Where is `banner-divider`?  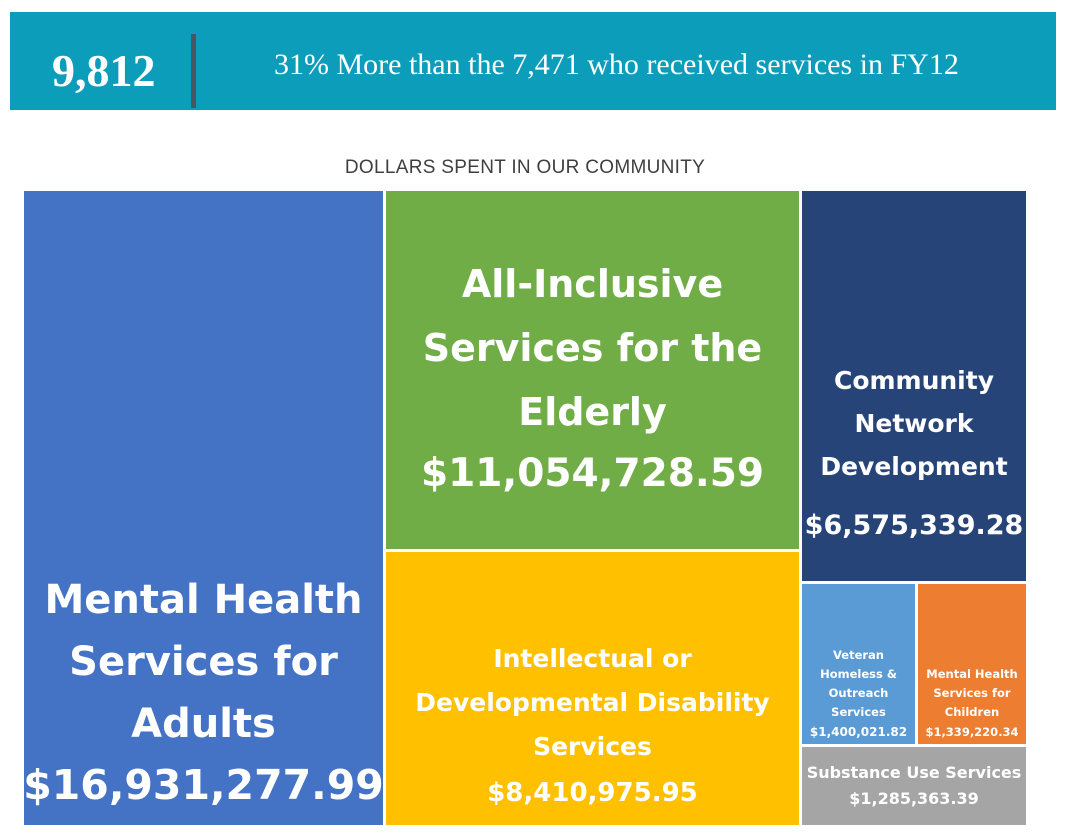
banner-divider is located at coordinates (193, 71).